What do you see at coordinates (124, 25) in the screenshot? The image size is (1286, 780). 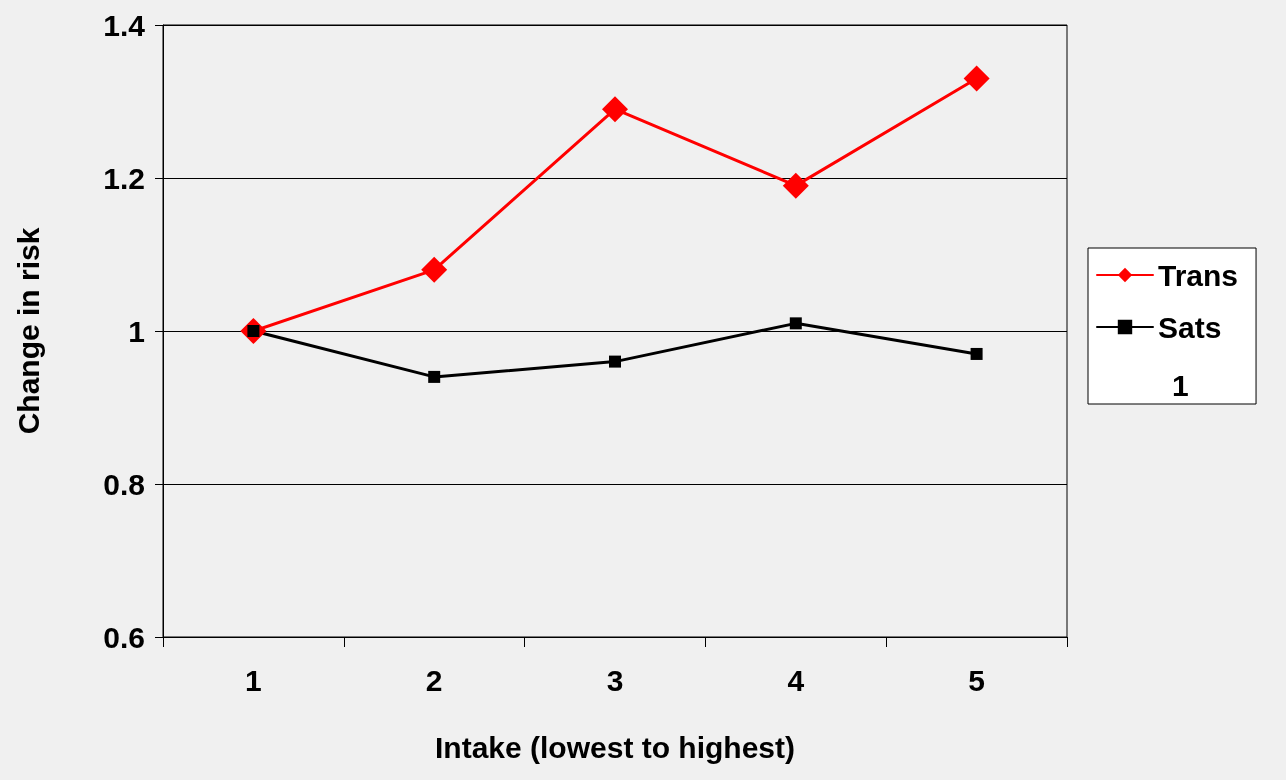 I see `y-tick-label: 1.4` at bounding box center [124, 25].